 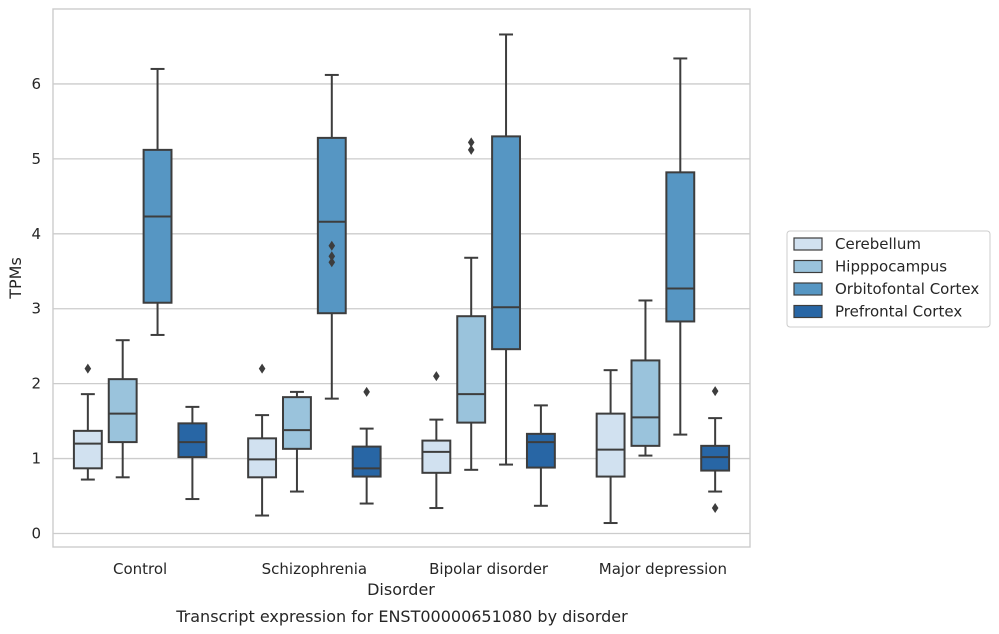 I want to click on legend-label: Cerebellum, so click(x=878, y=244).